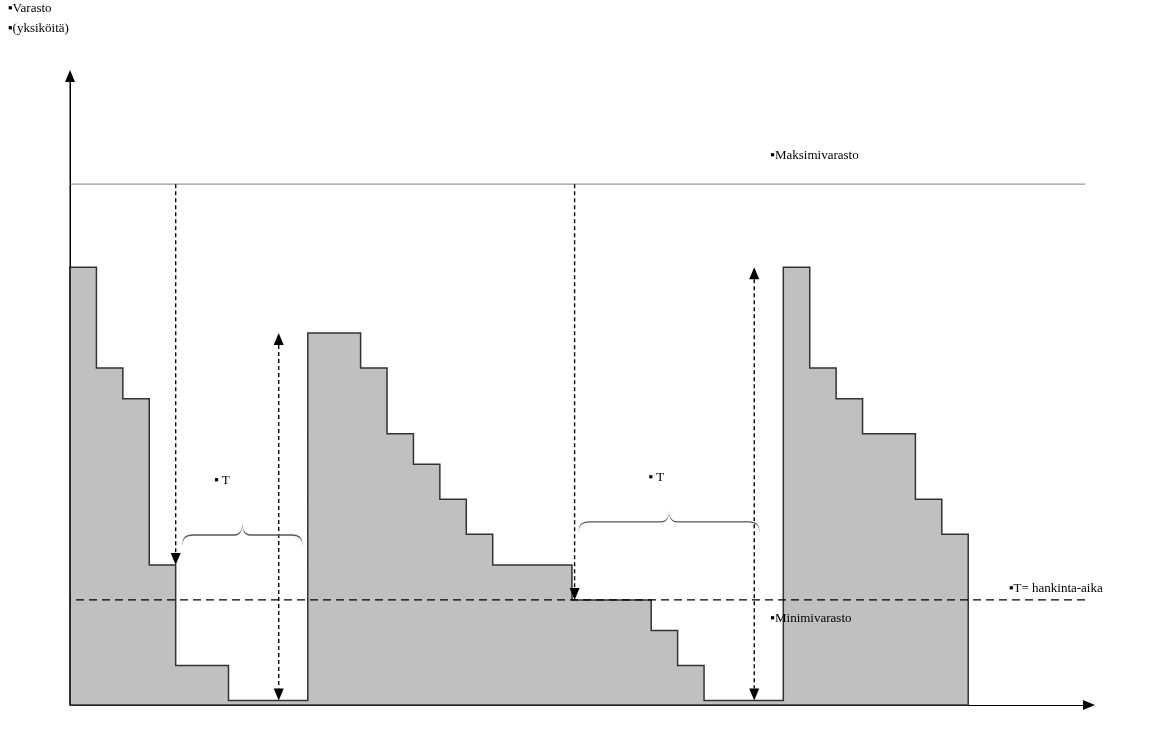 The height and width of the screenshot is (745, 1168). Describe the element at coordinates (30, 7) in the screenshot. I see `text: ▪Varasto` at that location.